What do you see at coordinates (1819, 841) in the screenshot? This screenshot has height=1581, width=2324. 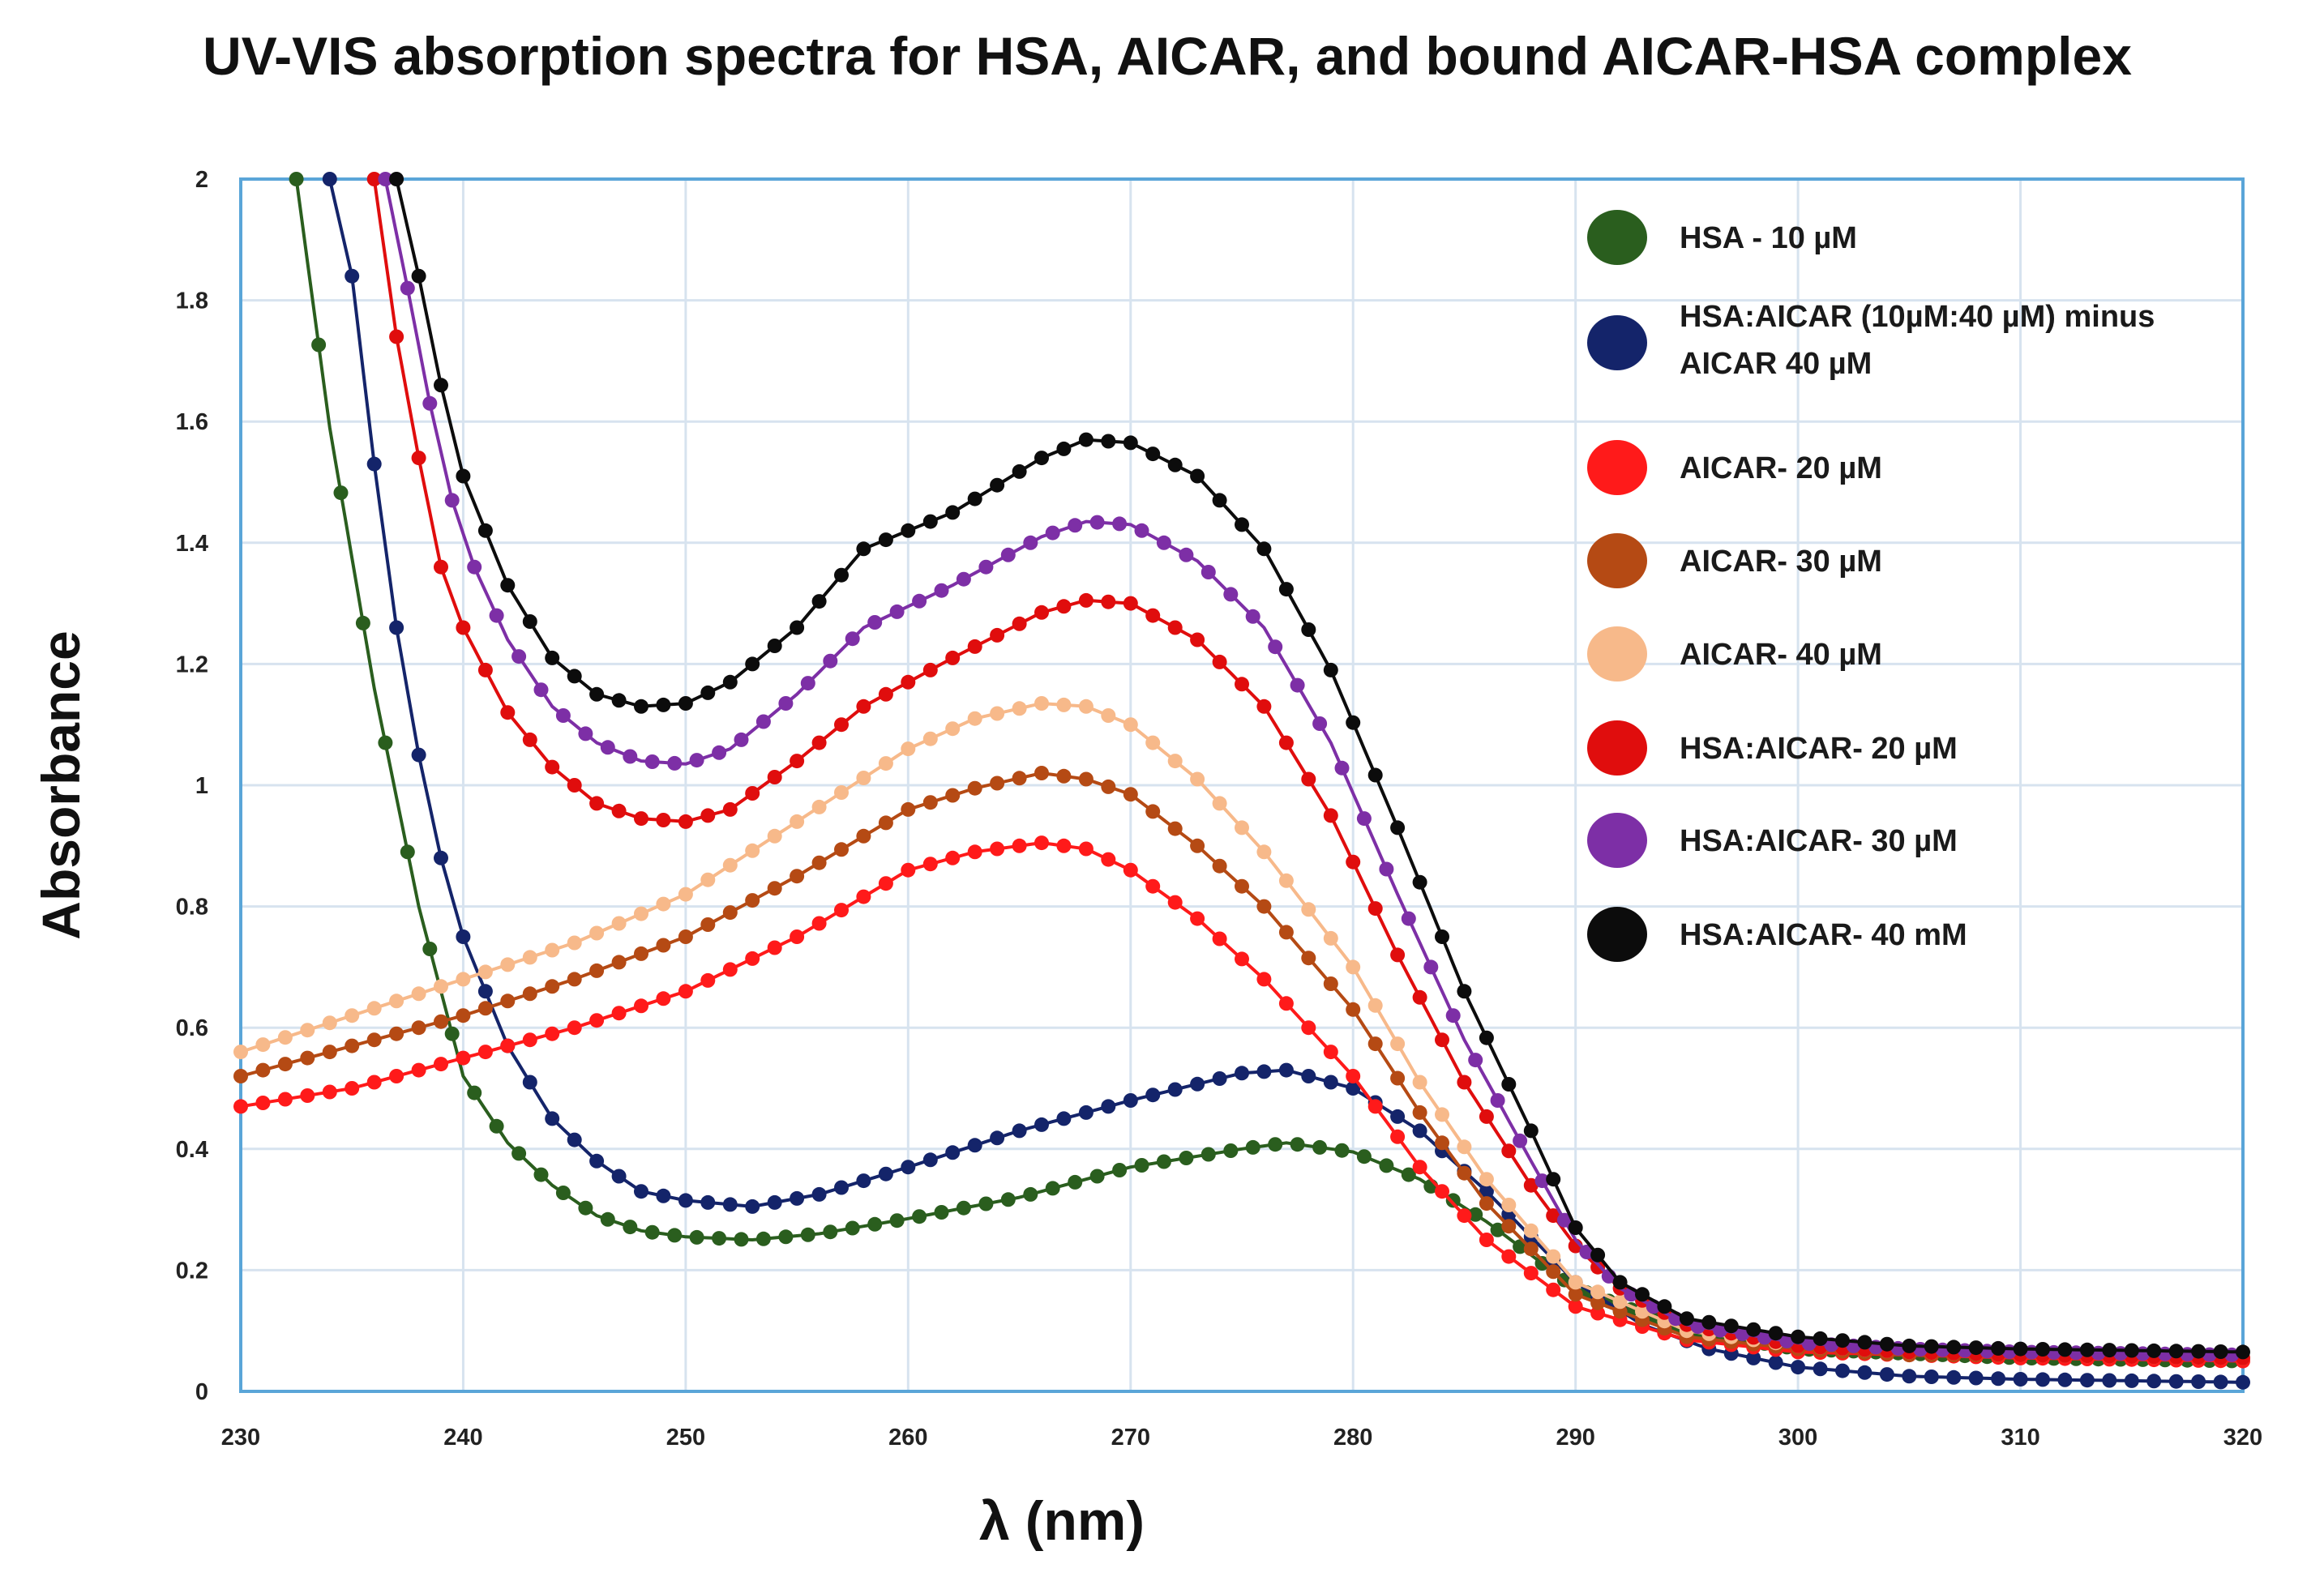 I see `legend-label: HSA:AICAR- 30 µM` at bounding box center [1819, 841].